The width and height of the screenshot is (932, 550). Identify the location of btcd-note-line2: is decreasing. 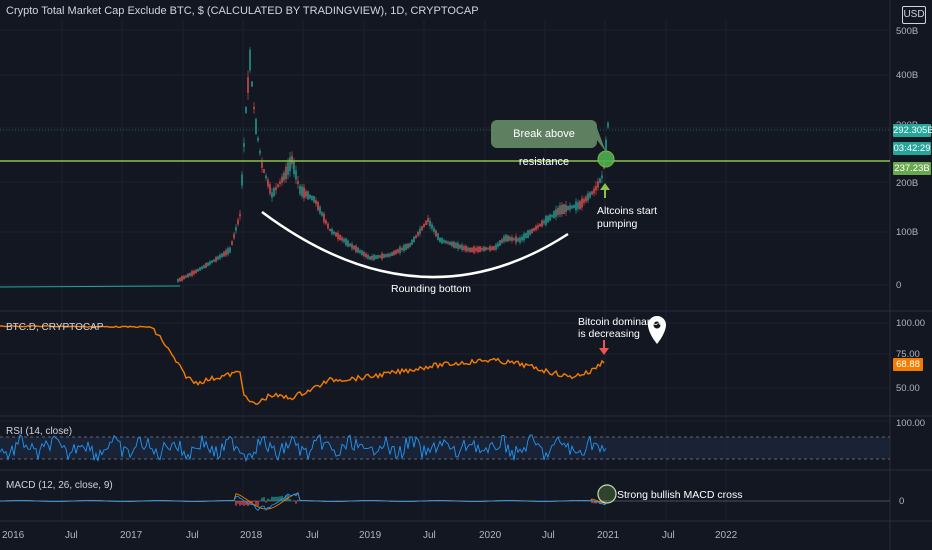
(609, 334).